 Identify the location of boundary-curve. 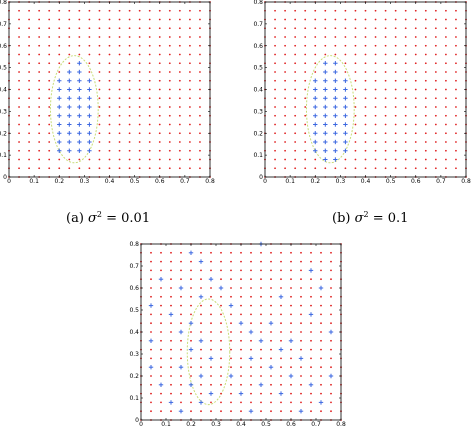
(208, 352).